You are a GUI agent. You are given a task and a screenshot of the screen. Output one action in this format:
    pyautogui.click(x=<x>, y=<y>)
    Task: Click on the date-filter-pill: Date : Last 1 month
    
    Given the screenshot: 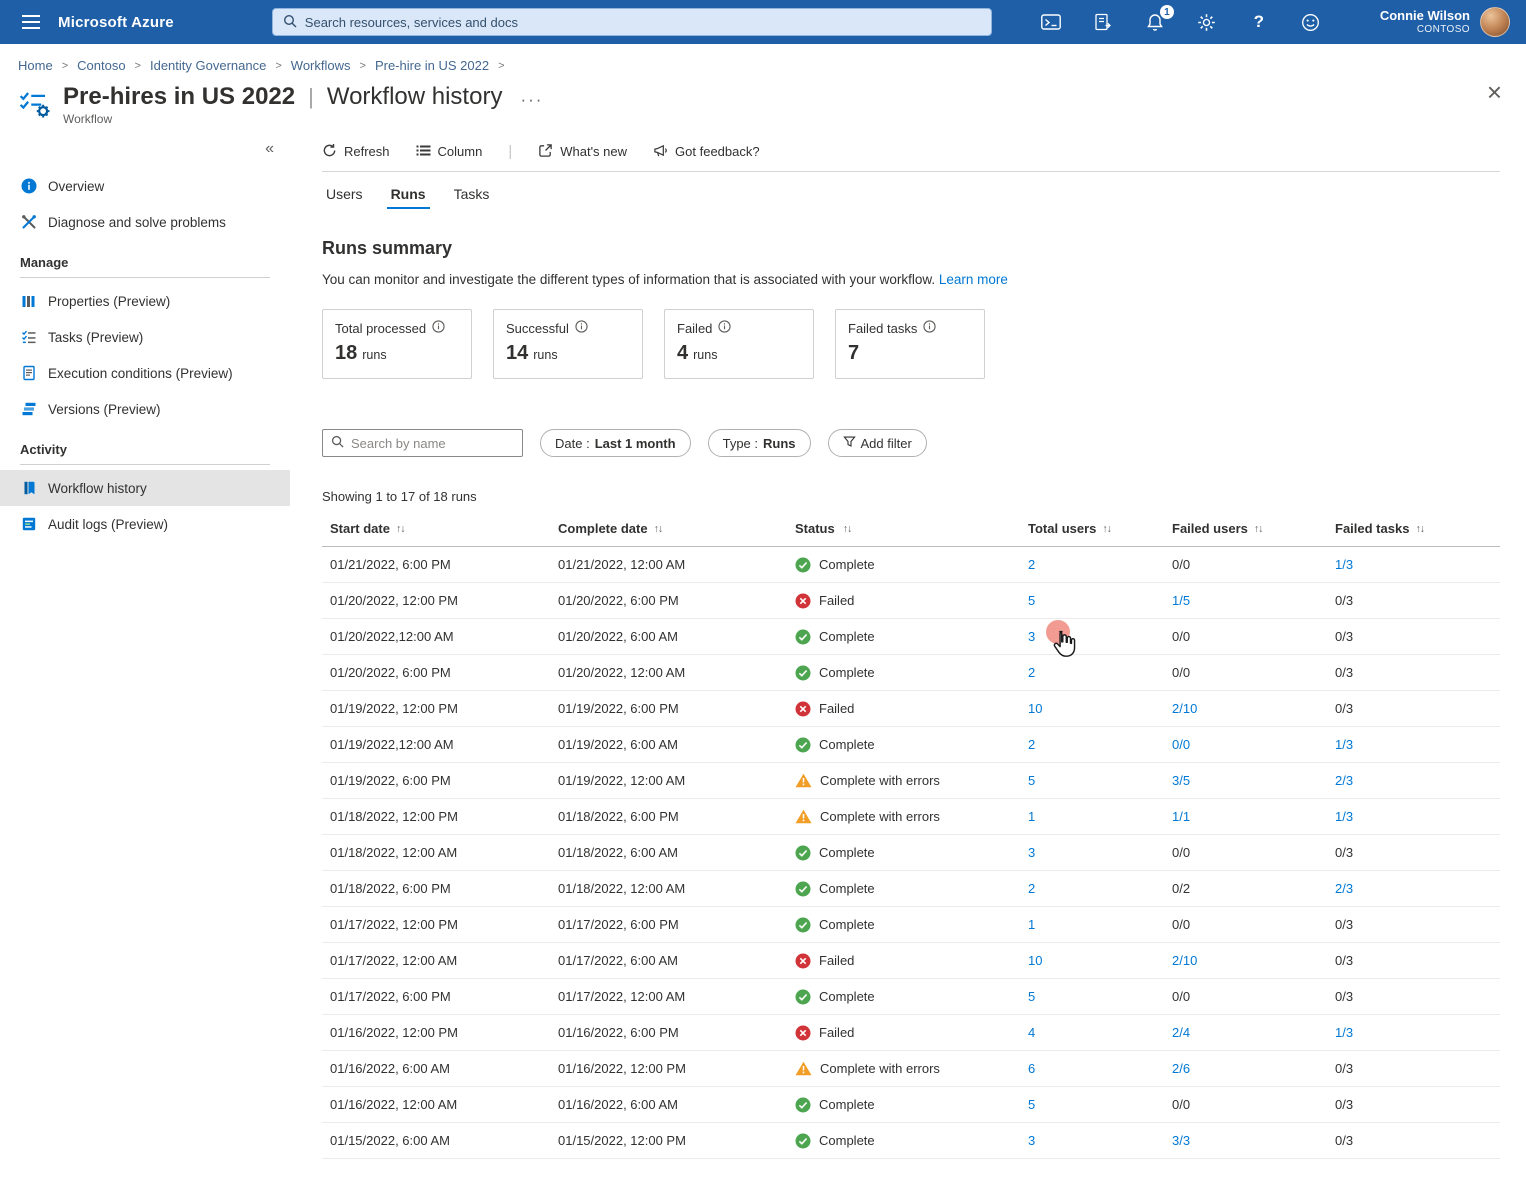 What is the action you would take?
    pyautogui.click(x=615, y=443)
    